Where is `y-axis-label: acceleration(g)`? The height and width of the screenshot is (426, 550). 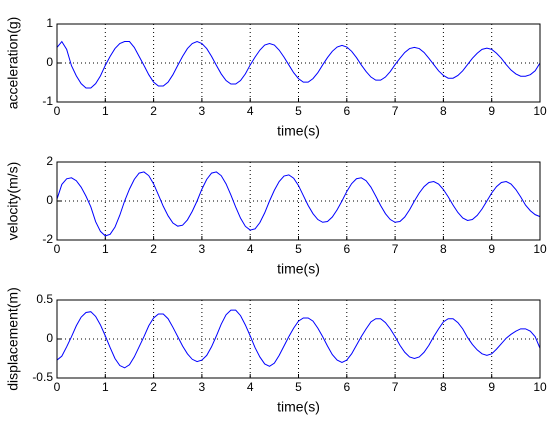
y-axis-label: acceleration(g) is located at coordinates (13, 63).